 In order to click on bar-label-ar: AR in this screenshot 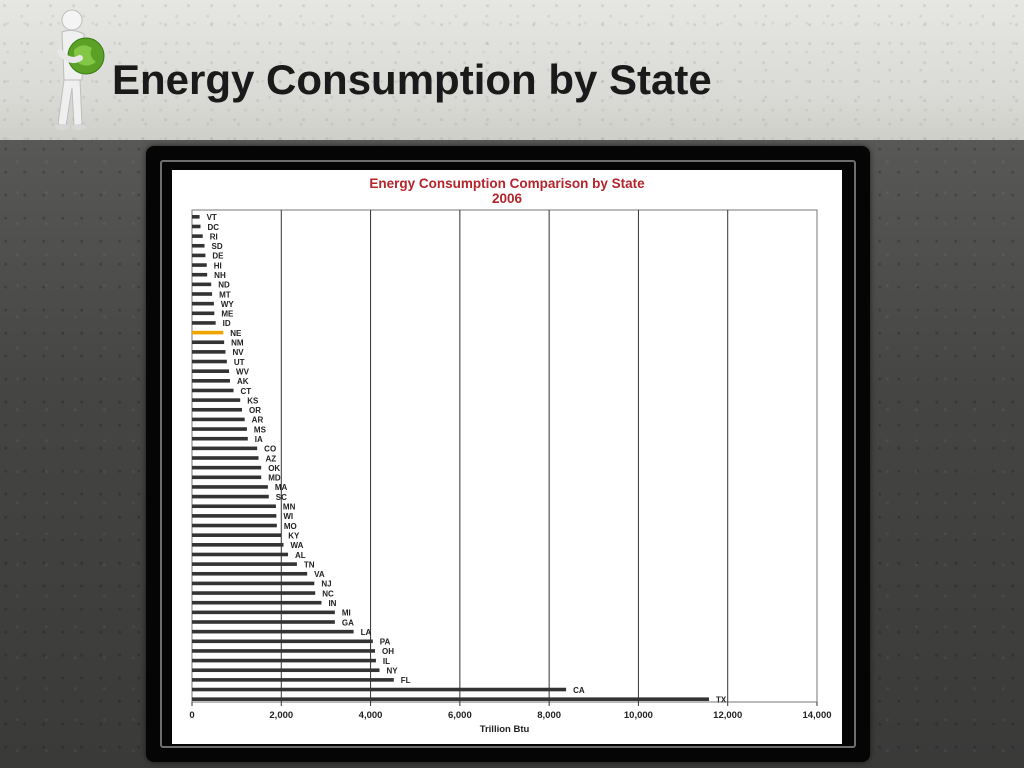, I will do `click(258, 420)`.